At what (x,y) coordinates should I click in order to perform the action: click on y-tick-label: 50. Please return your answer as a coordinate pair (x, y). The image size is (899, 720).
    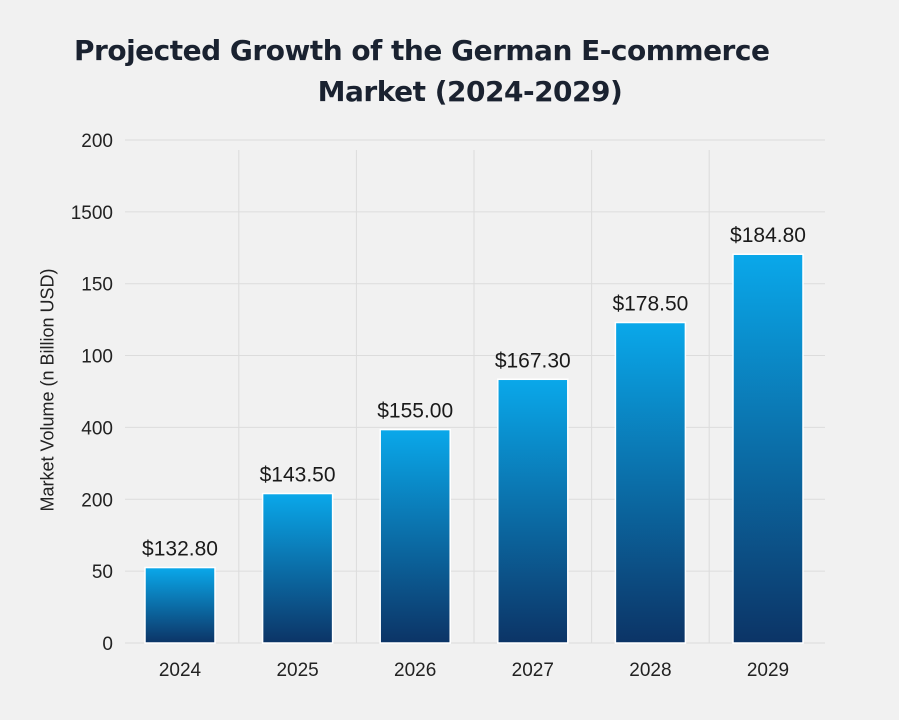
    Looking at the image, I should click on (102, 572).